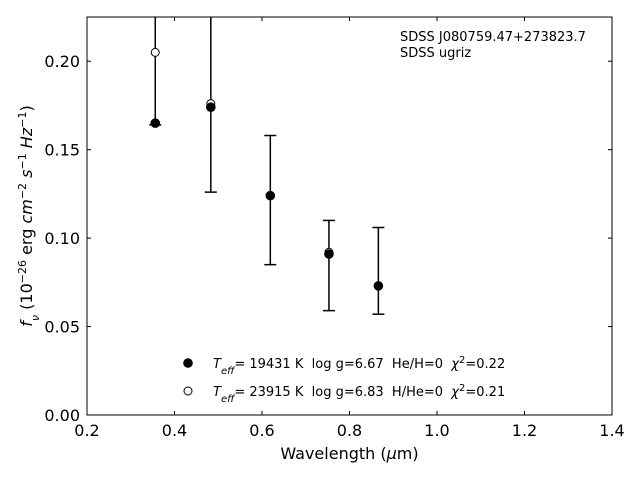 The height and width of the screenshot is (480, 640). Describe the element at coordinates (62, 415) in the screenshot. I see `y-tick-label: 0.00` at that location.